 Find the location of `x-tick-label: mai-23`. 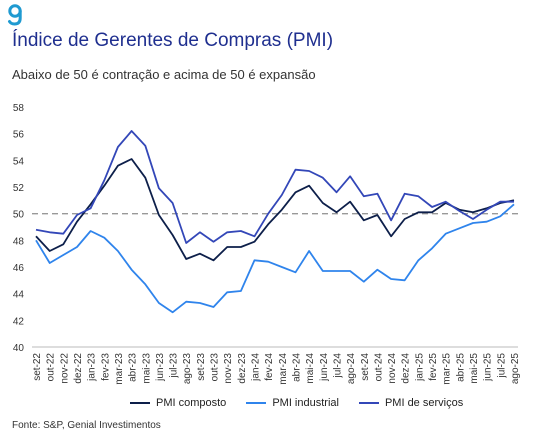

x-tick-label: mai-23 is located at coordinates (146, 368).